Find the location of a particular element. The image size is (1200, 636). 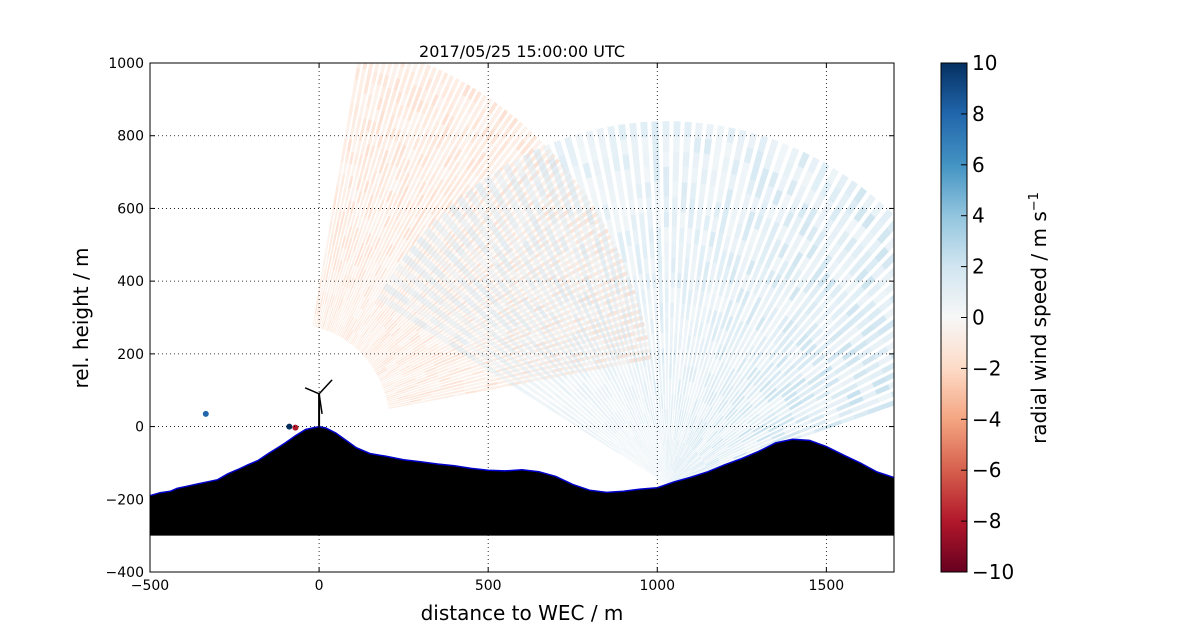

marker-point is located at coordinates (205, 413).